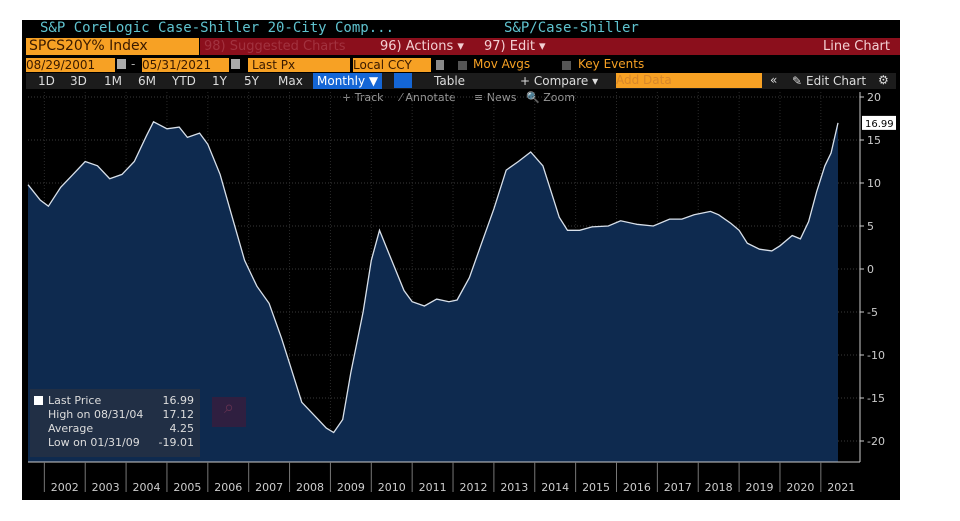 The width and height of the screenshot is (960, 521). What do you see at coordinates (883, 80) in the screenshot?
I see `gear-icon: ⚙` at bounding box center [883, 80].